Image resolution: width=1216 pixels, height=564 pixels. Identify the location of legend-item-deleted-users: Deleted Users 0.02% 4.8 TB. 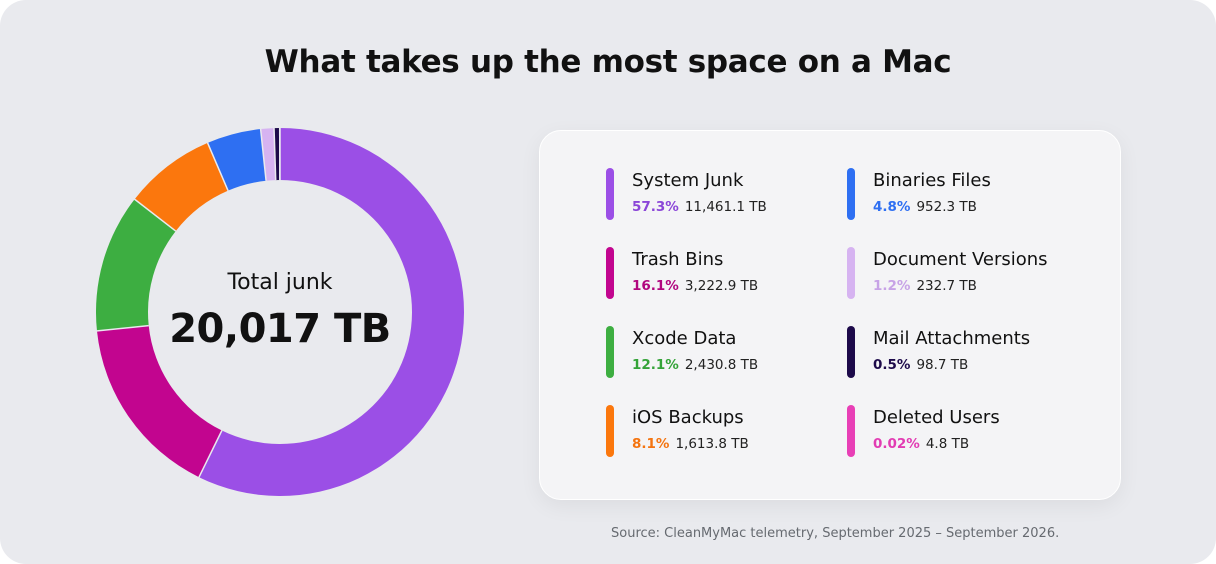
(972, 432).